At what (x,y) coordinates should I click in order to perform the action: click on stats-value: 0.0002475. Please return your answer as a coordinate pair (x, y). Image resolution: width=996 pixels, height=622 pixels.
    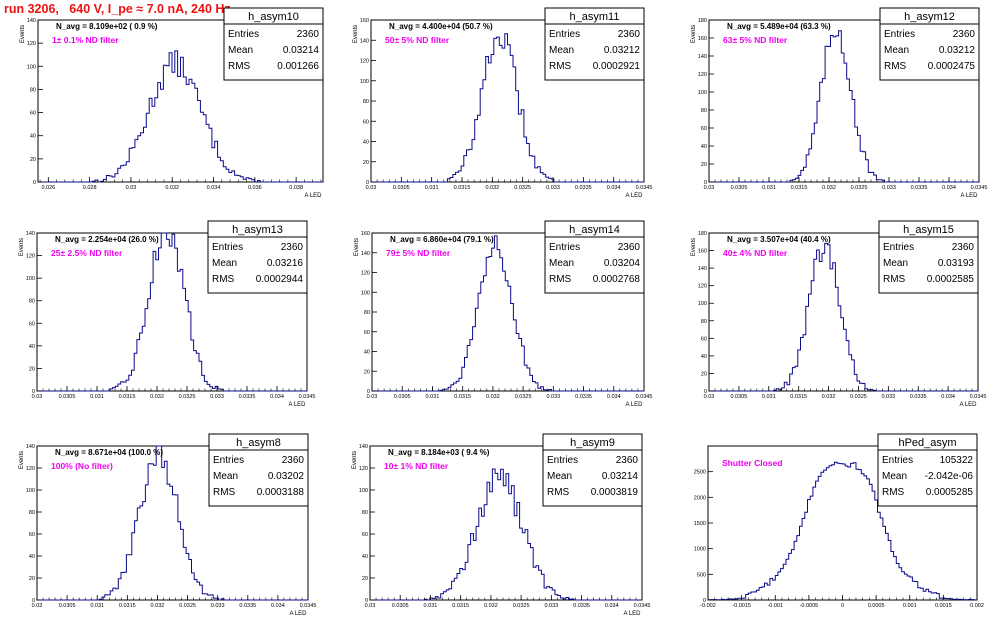
    Looking at the image, I should click on (952, 66).